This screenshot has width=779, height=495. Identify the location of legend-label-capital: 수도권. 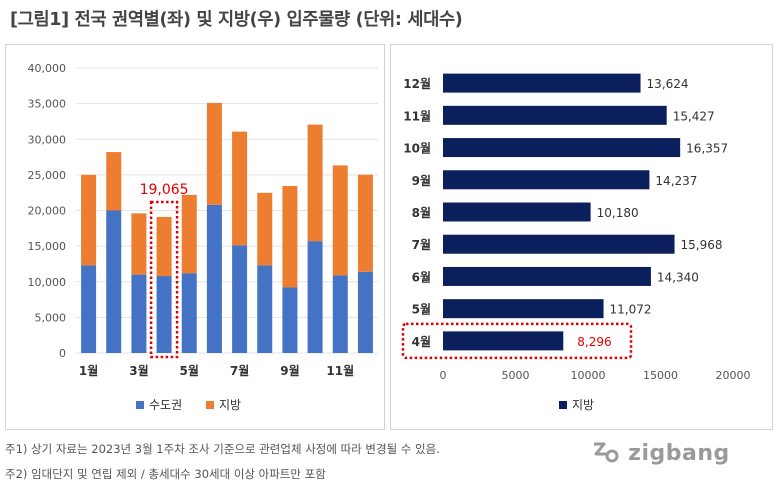
(165, 405).